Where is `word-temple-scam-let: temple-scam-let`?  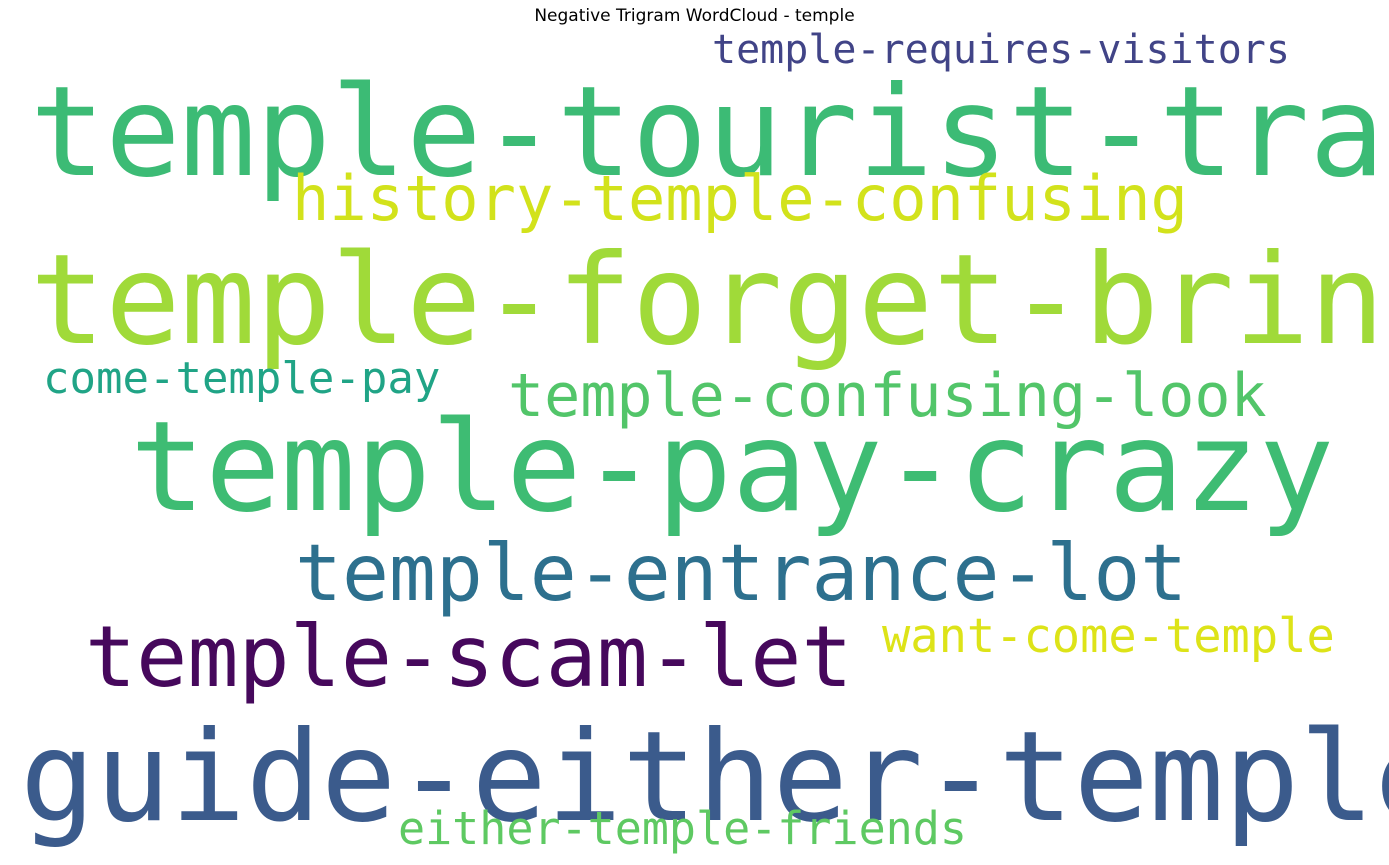 word-temple-scam-let: temple-scam-let is located at coordinates (469, 657).